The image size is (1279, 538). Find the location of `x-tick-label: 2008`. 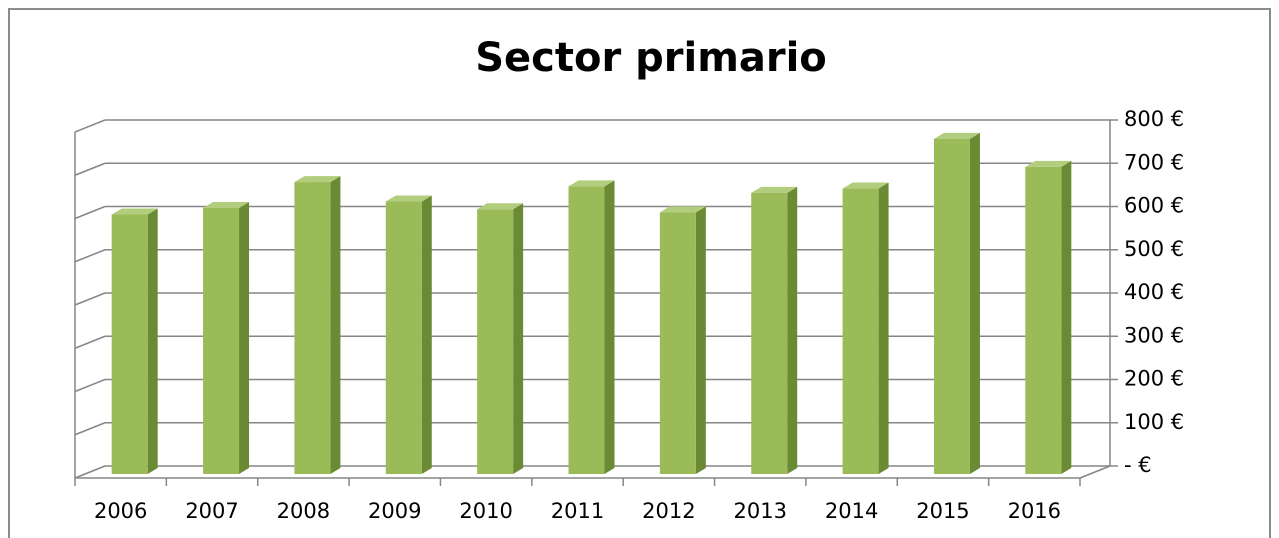

x-tick-label: 2008 is located at coordinates (303, 511).